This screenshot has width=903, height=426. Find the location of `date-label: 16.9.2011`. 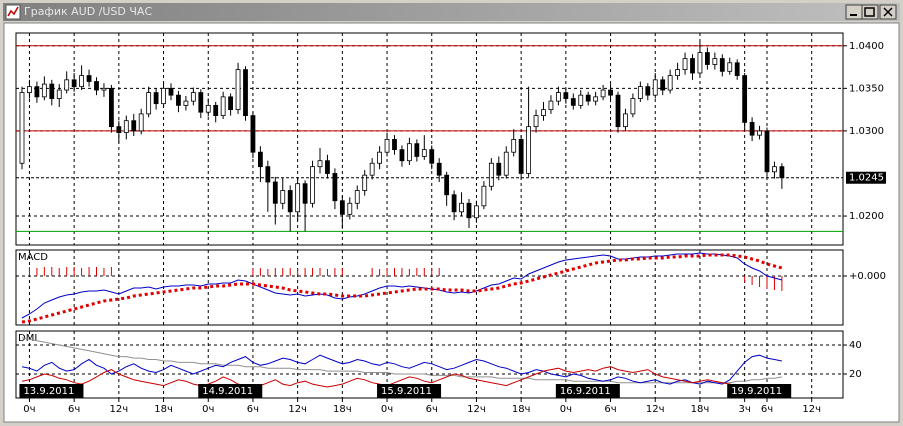

date-label: 16.9.2011 is located at coordinates (585, 391).